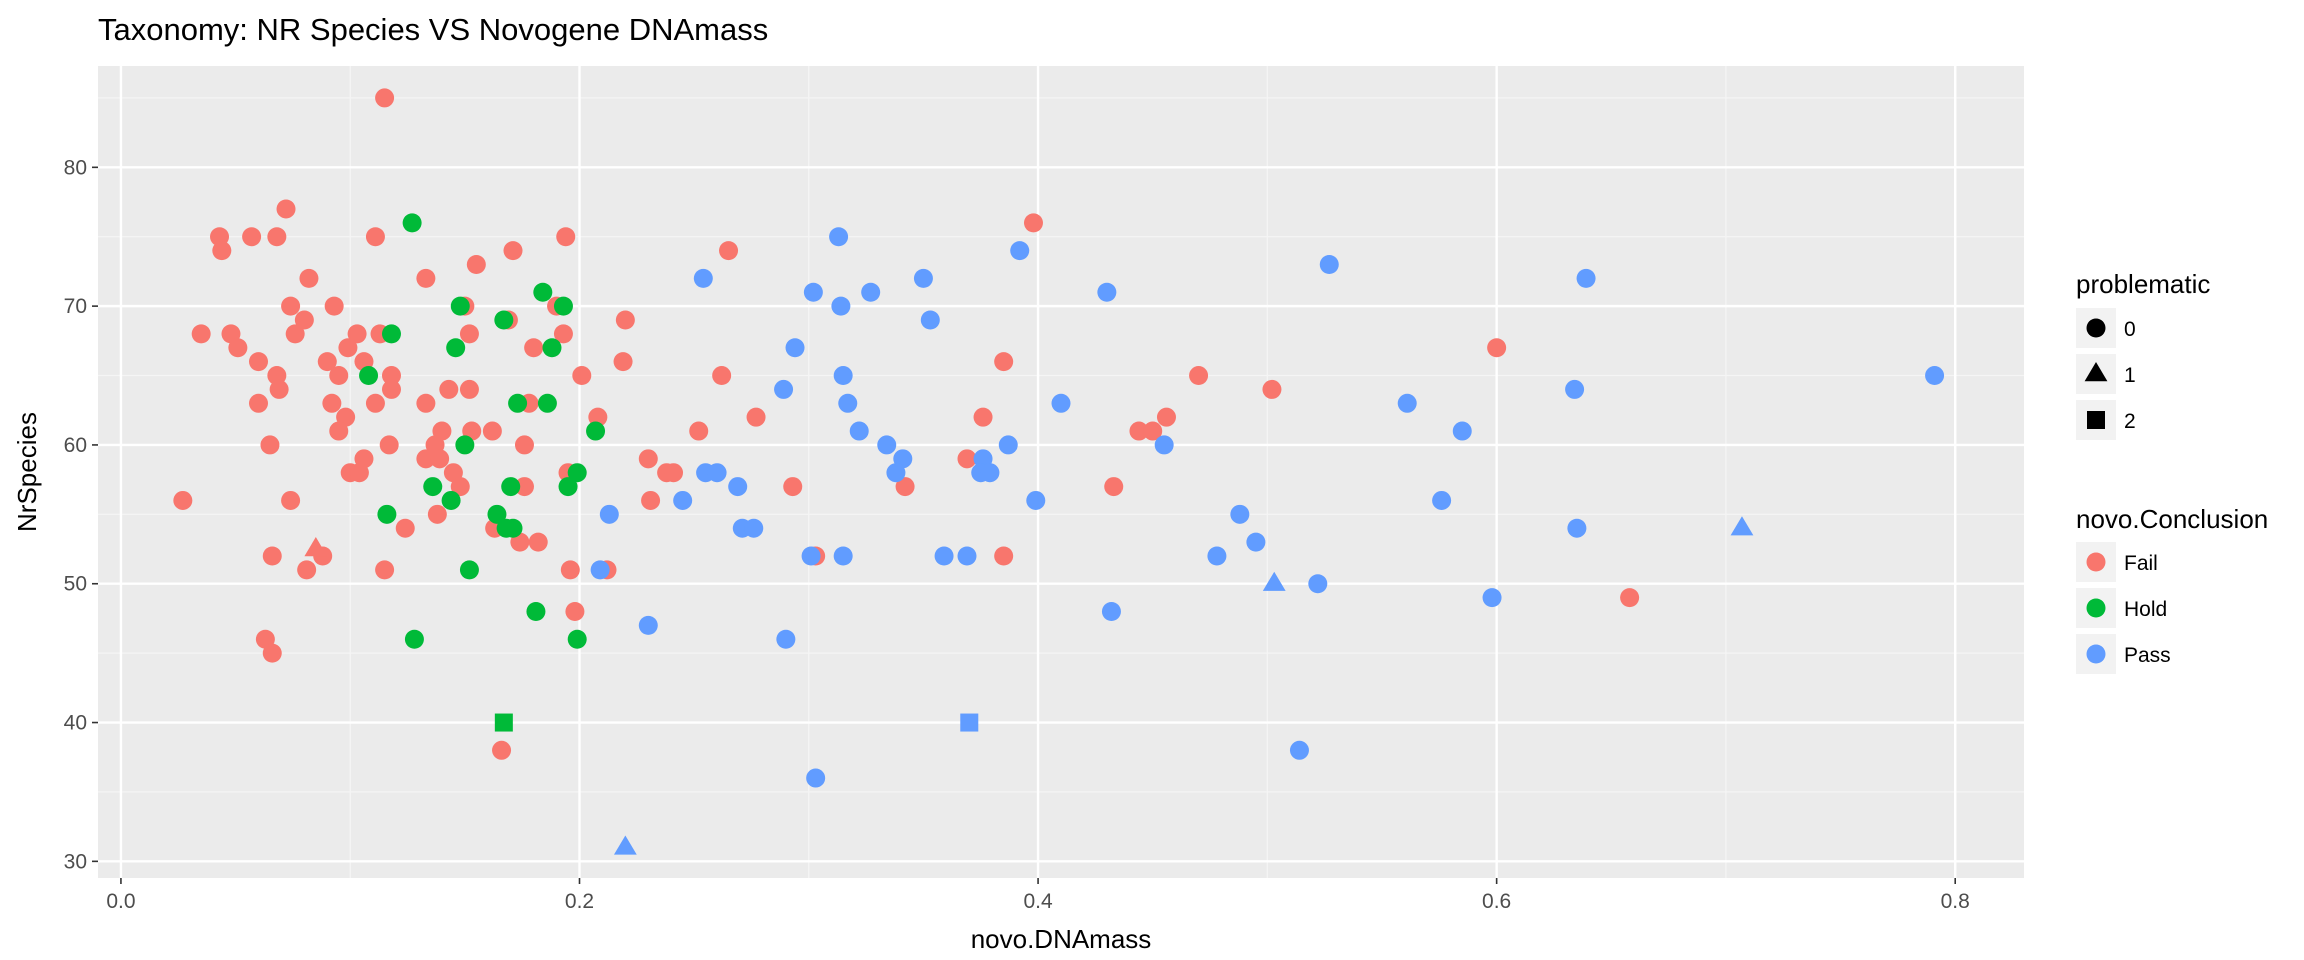 The width and height of the screenshot is (2304, 960). I want to click on x-tick-label: 0.6, so click(1496, 901).